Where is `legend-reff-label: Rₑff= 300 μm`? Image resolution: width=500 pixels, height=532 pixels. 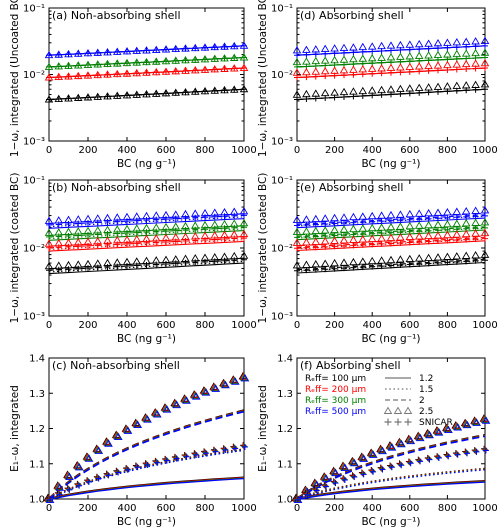 legend-reff-label: Rₑff= 300 μm is located at coordinates (335, 401).